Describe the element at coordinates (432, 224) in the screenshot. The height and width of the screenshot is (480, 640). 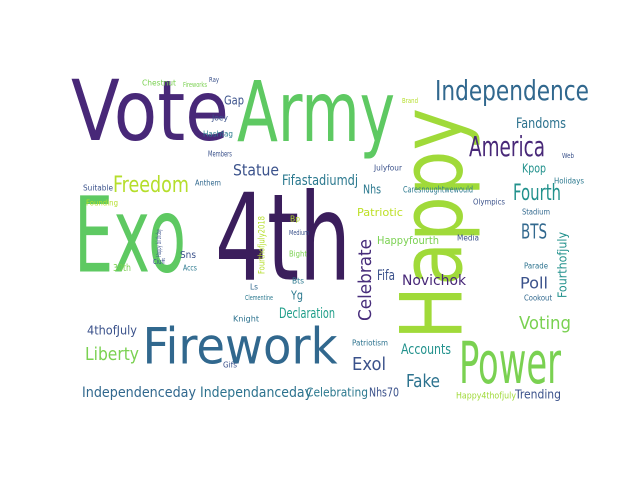
I see `word-happy: Happy` at that location.